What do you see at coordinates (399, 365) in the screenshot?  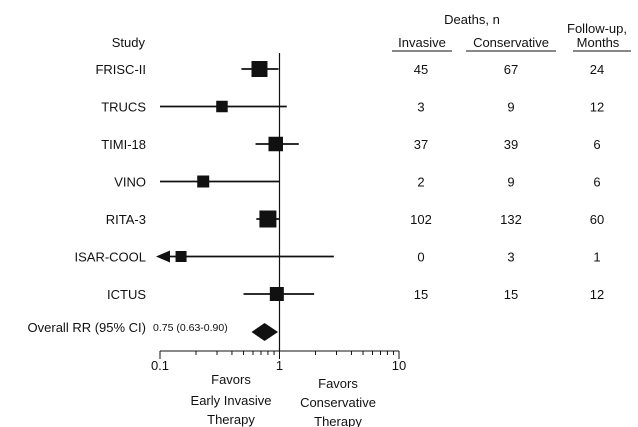 I see `x-tick-label: 10` at bounding box center [399, 365].